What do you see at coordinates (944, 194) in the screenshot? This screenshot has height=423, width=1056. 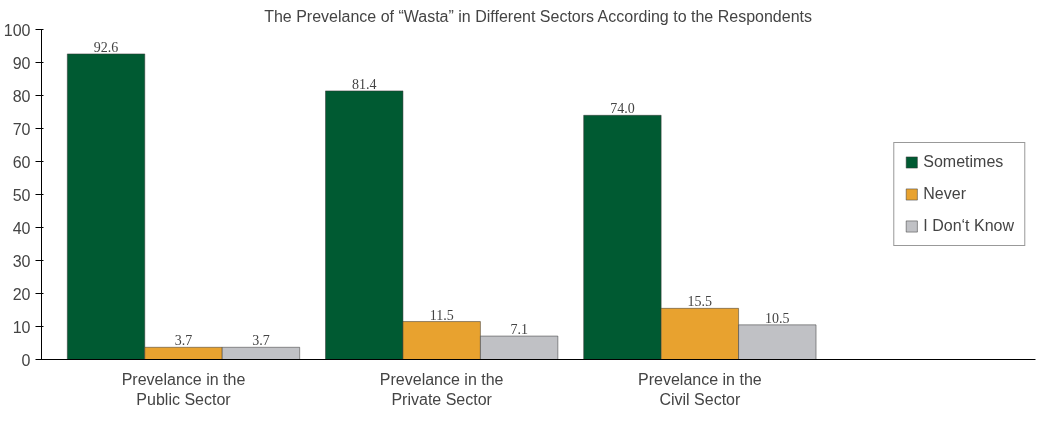 I see `legend-label: Never` at bounding box center [944, 194].